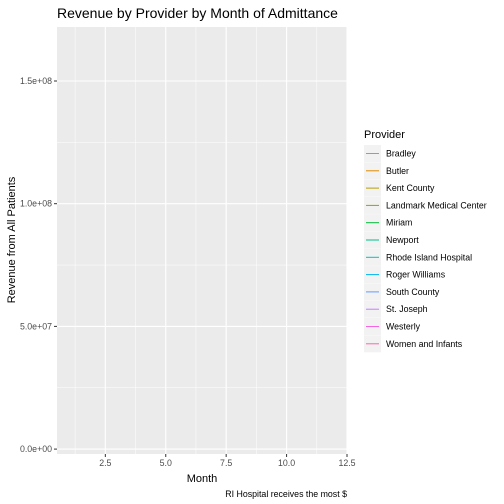 This screenshot has height=504, width=504. I want to click on legend-label: Butler, so click(397, 171).